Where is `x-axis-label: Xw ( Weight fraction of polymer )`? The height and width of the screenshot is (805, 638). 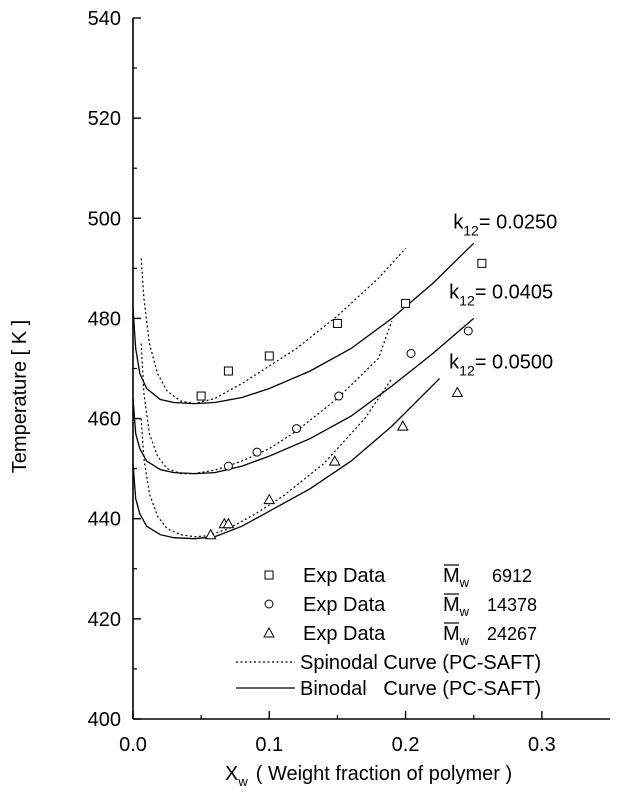 x-axis-label: Xw ( Weight fraction of polymer ) is located at coordinates (368, 776).